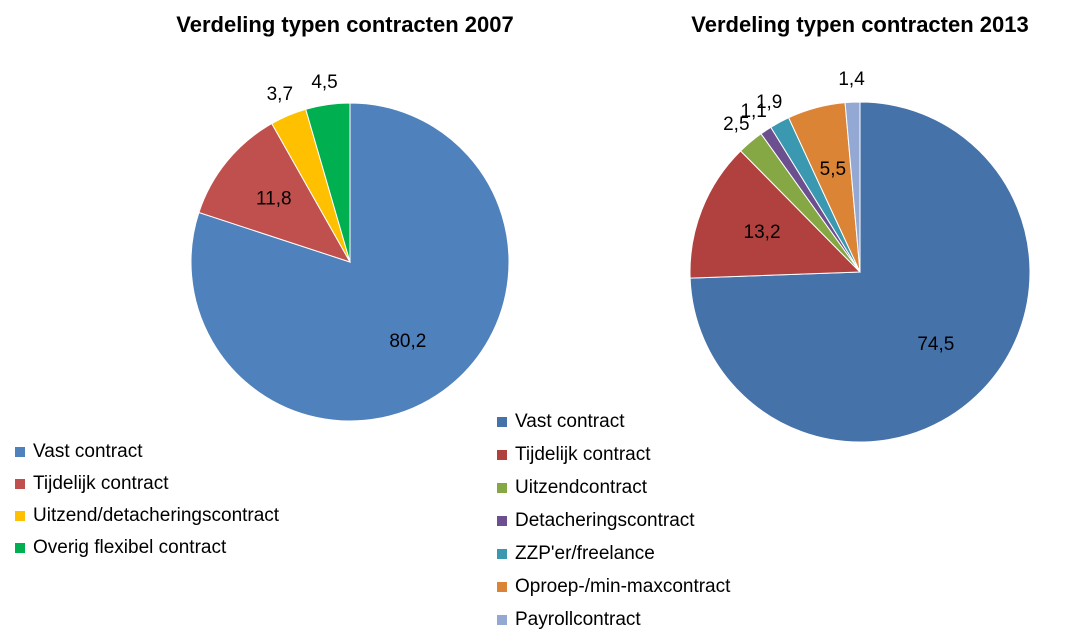 This screenshot has height=629, width=1072. What do you see at coordinates (623, 586) in the screenshot?
I see `legend-label: Oproep-/min-maxcontract` at bounding box center [623, 586].